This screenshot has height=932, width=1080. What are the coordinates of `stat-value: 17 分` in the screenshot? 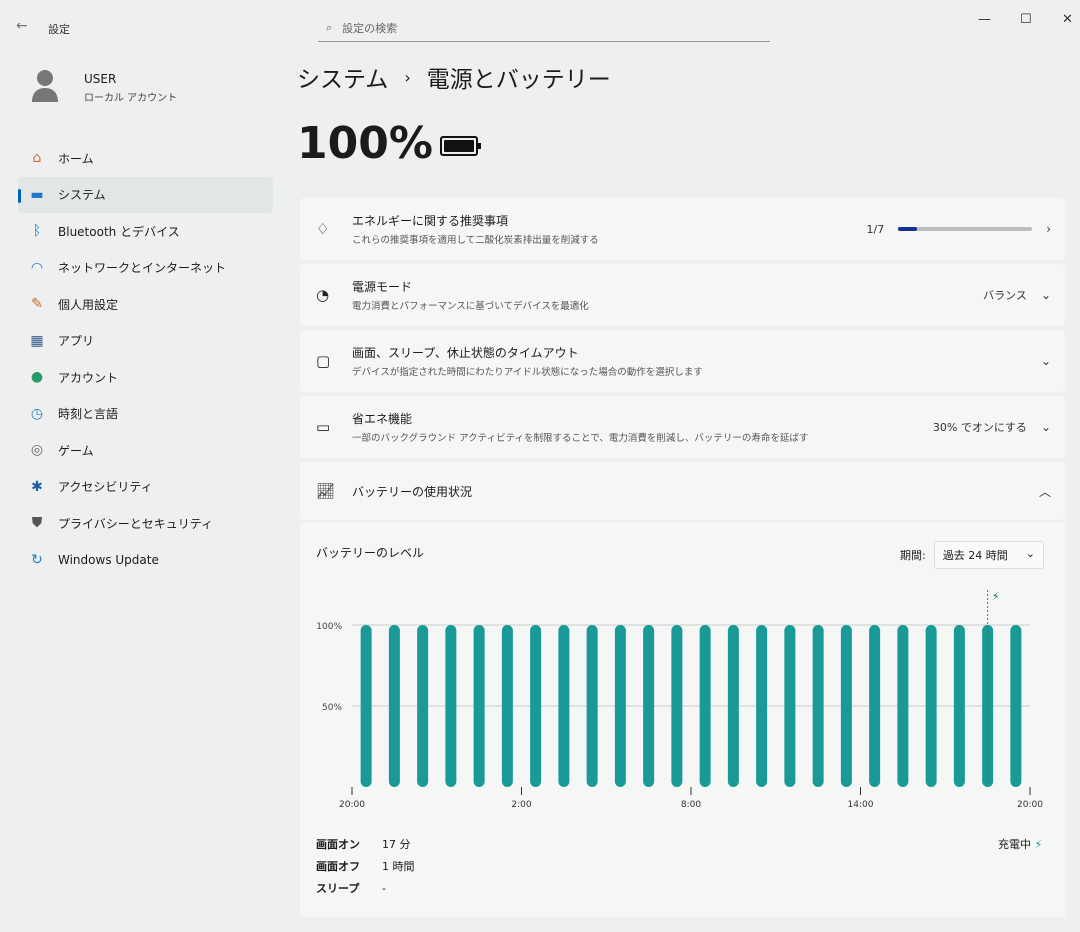 It's located at (396, 844).